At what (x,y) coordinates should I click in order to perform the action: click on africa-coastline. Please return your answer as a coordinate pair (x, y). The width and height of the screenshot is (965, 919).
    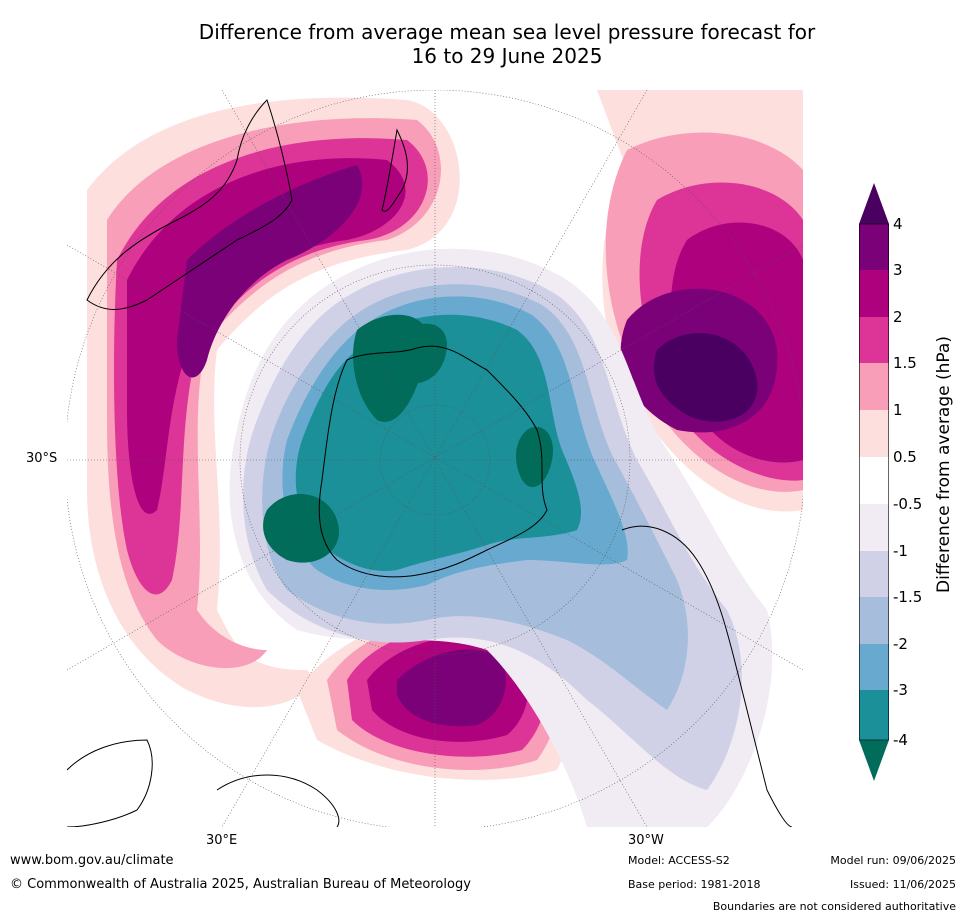
    Looking at the image, I should click on (110, 783).